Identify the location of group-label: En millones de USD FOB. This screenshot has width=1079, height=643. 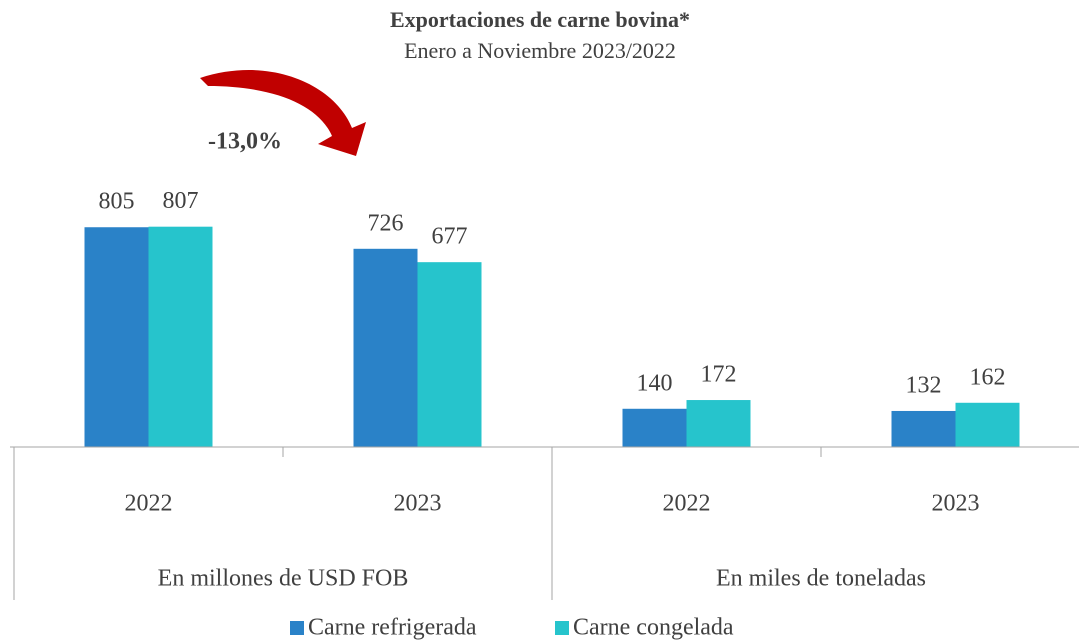
(283, 579).